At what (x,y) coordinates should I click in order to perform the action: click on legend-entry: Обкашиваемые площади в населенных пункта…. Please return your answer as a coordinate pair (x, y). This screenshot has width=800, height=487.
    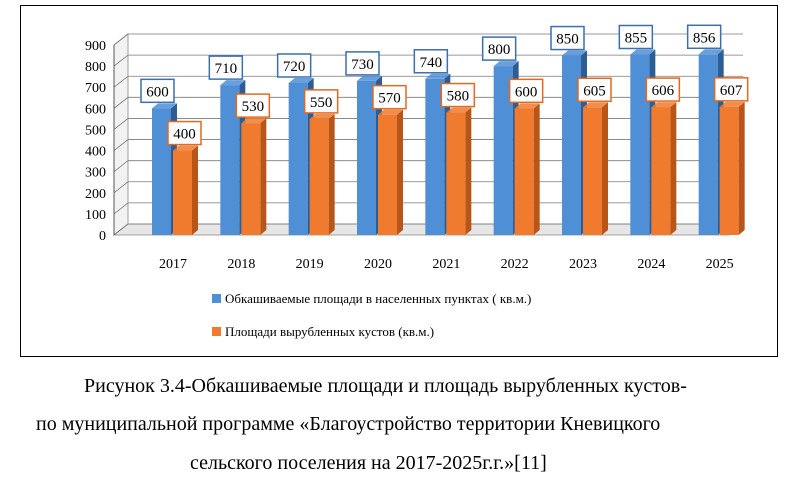
    Looking at the image, I should click on (378, 298).